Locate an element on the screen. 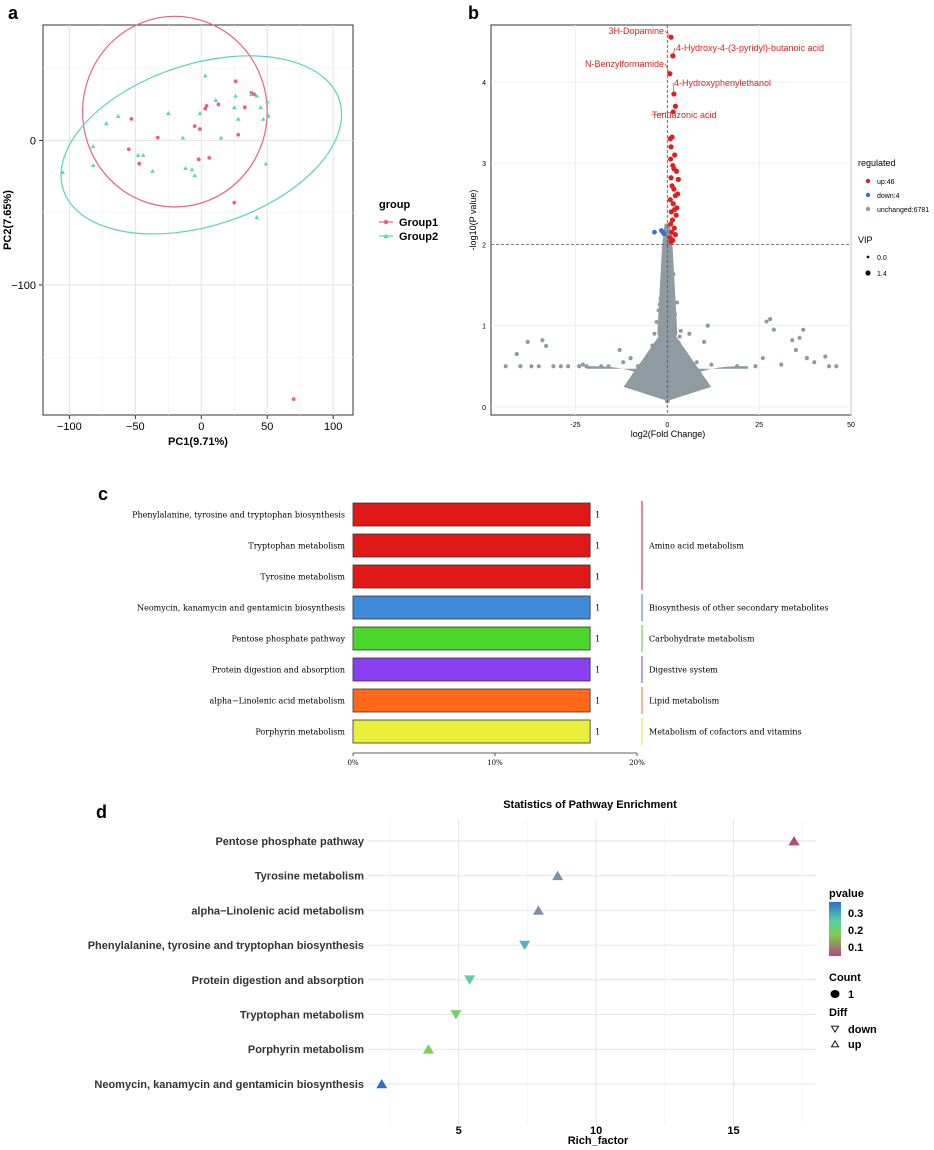 The width and height of the screenshot is (934, 1150). pathway-class-group-label: Lipid metabolism is located at coordinates (684, 701).